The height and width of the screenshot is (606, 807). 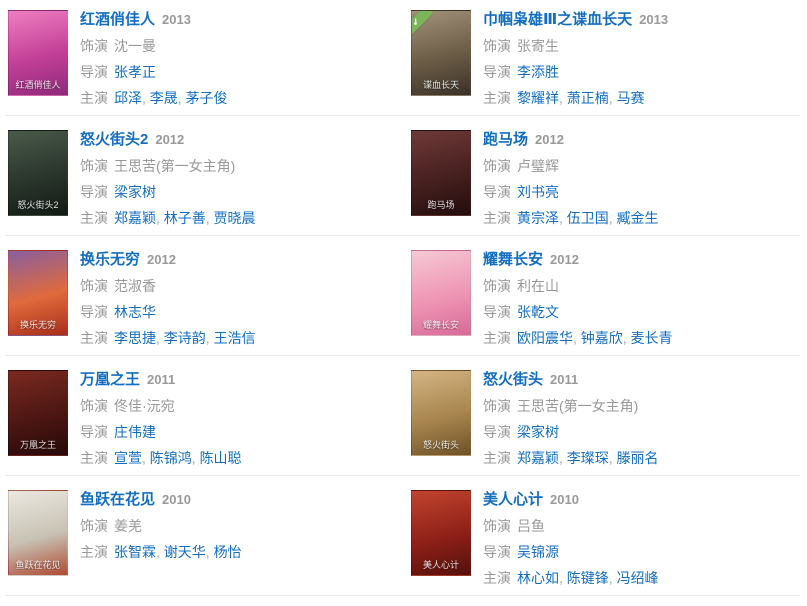 I want to click on role-row: 饰演 卢璧辉, so click(x=571, y=166).